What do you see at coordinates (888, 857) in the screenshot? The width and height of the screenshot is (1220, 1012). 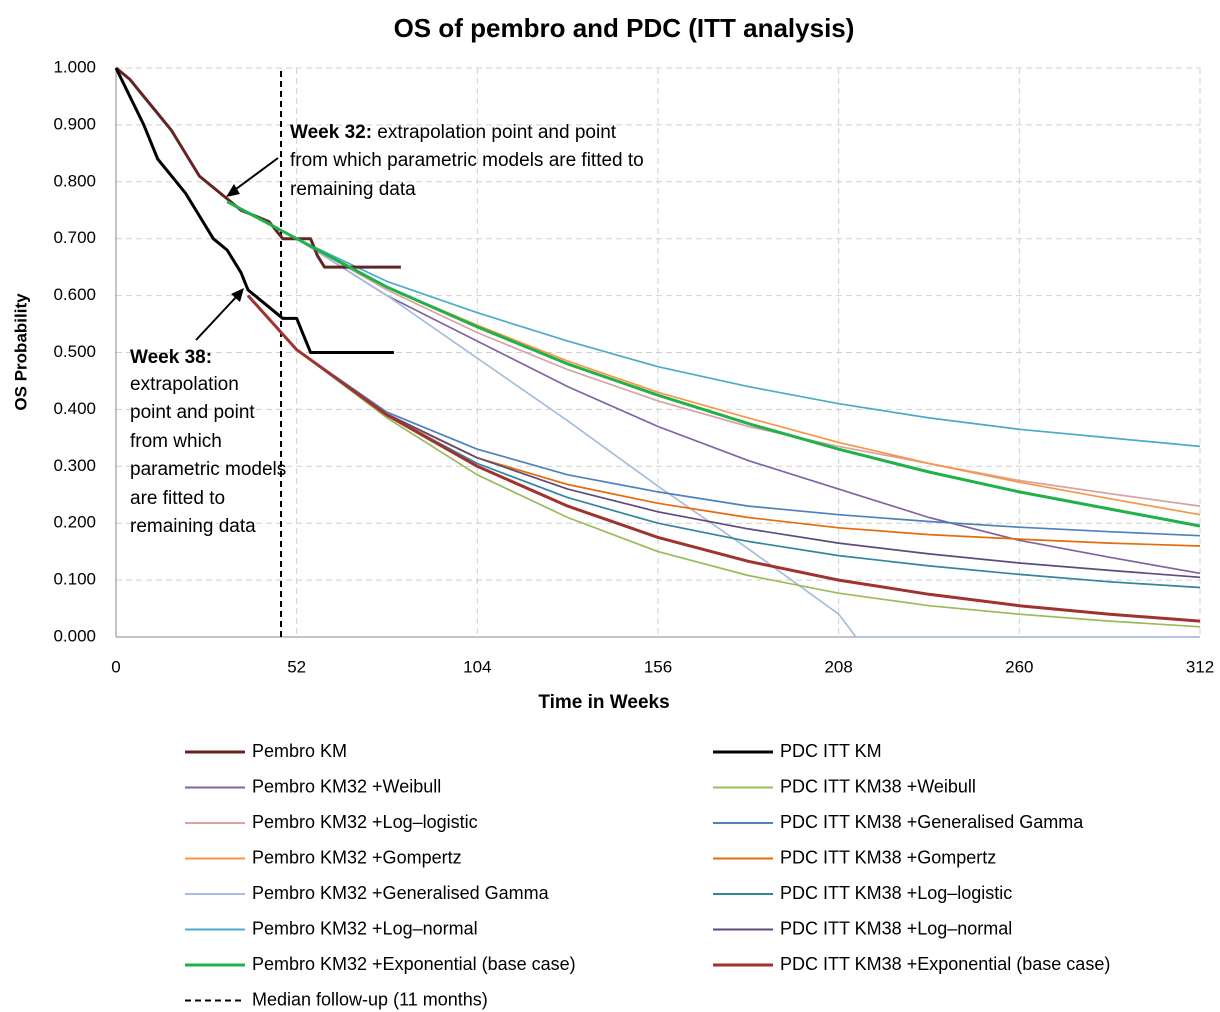 I see `legend-label: PDC ITT KM38 +Gompertz` at bounding box center [888, 857].